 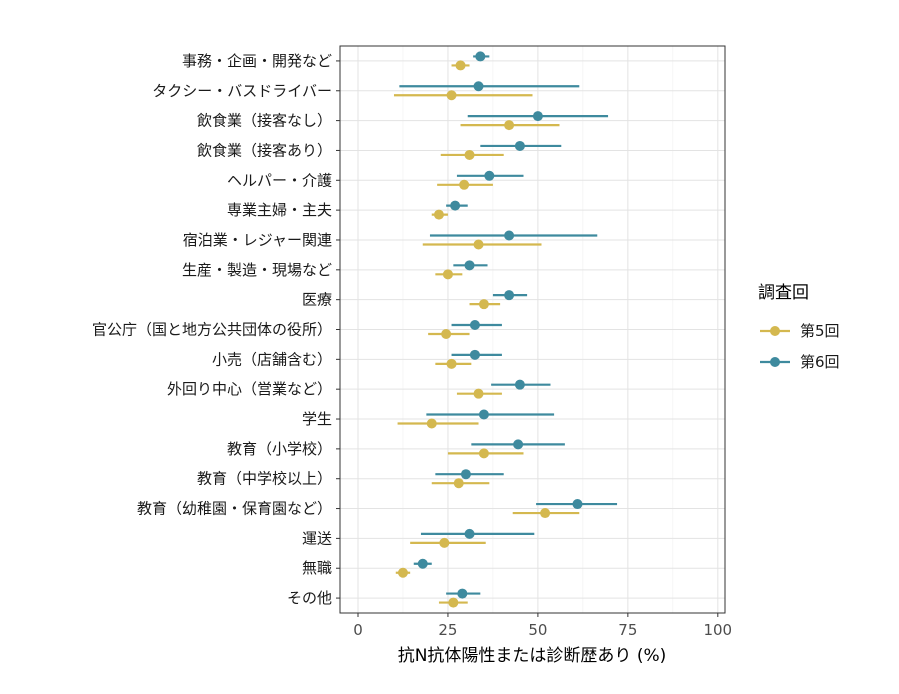 What do you see at coordinates (627, 630) in the screenshot?
I see `x-tick-label: 75` at bounding box center [627, 630].